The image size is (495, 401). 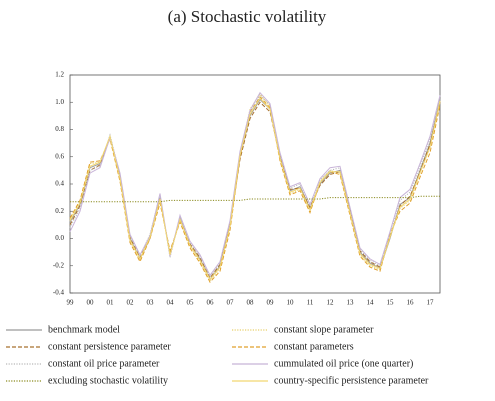 What do you see at coordinates (104, 363) in the screenshot?
I see `legend-label: constant oil price parameter` at bounding box center [104, 363].